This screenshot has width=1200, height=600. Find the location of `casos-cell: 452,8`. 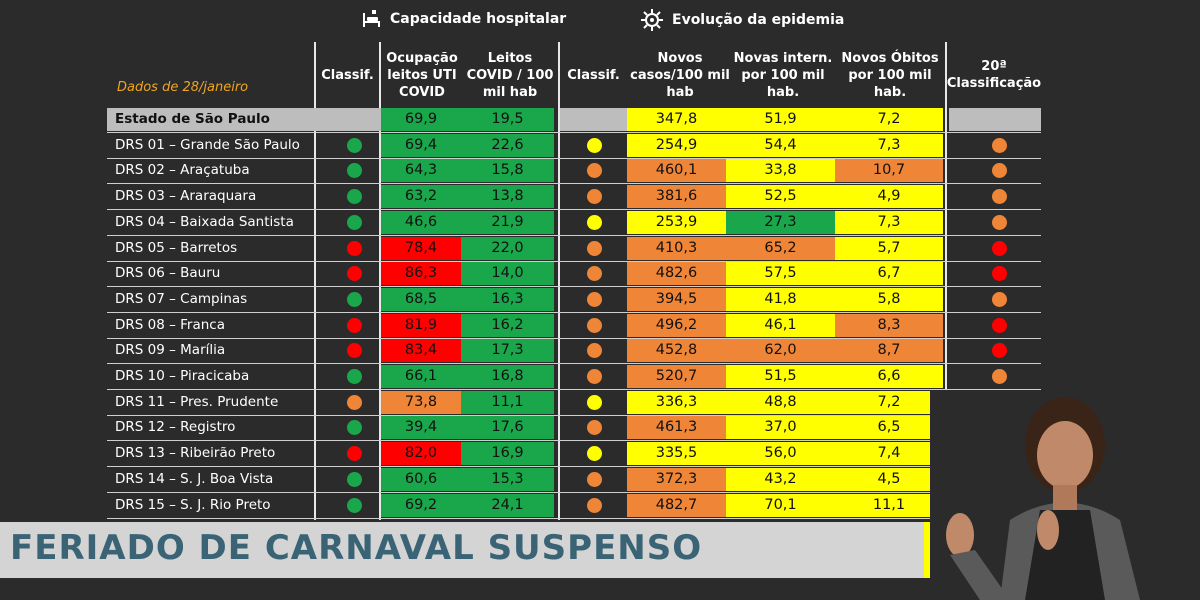

casos-cell: 452,8 is located at coordinates (676, 351).